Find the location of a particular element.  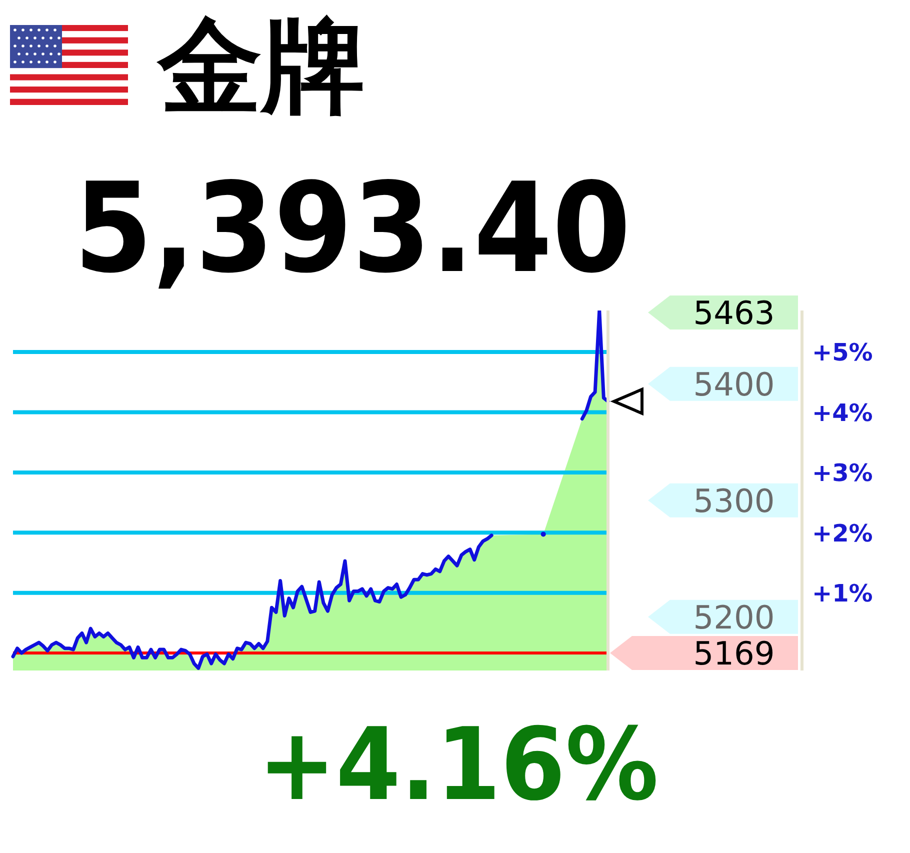

y2-tick-label: +4% is located at coordinates (842, 412).